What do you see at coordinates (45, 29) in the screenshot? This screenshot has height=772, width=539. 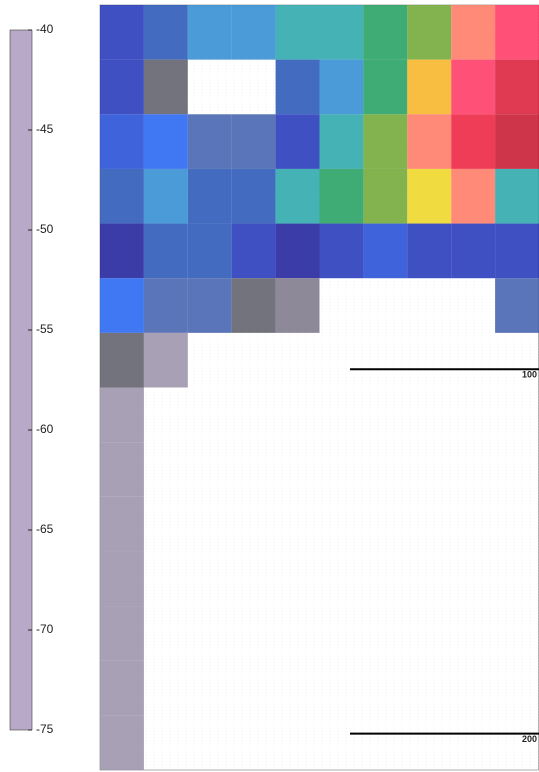 I see `colorbar-tick-label: -40` at bounding box center [45, 29].